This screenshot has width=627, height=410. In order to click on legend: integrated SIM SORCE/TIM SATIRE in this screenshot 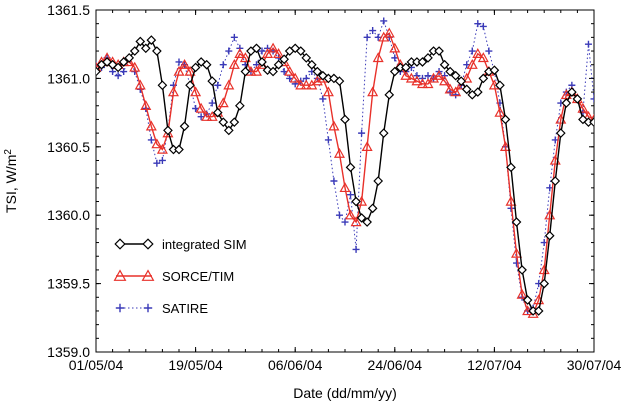, I will do `click(180, 276)`.